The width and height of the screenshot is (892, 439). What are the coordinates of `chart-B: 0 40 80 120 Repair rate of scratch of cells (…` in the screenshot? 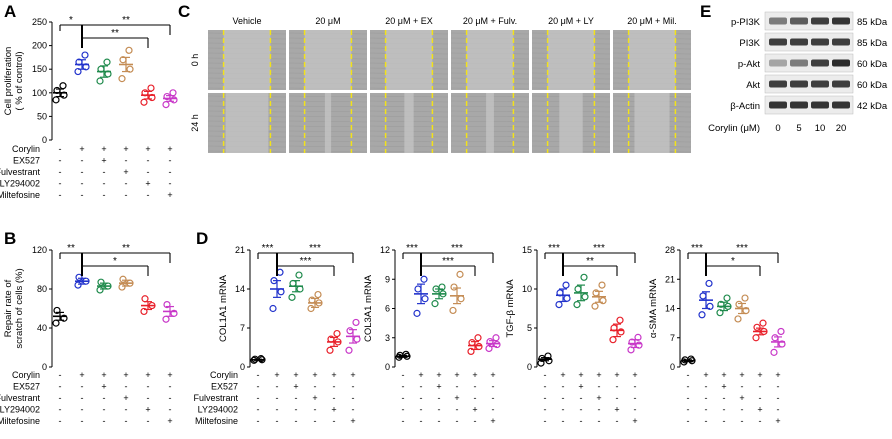 It's located at (89, 334).